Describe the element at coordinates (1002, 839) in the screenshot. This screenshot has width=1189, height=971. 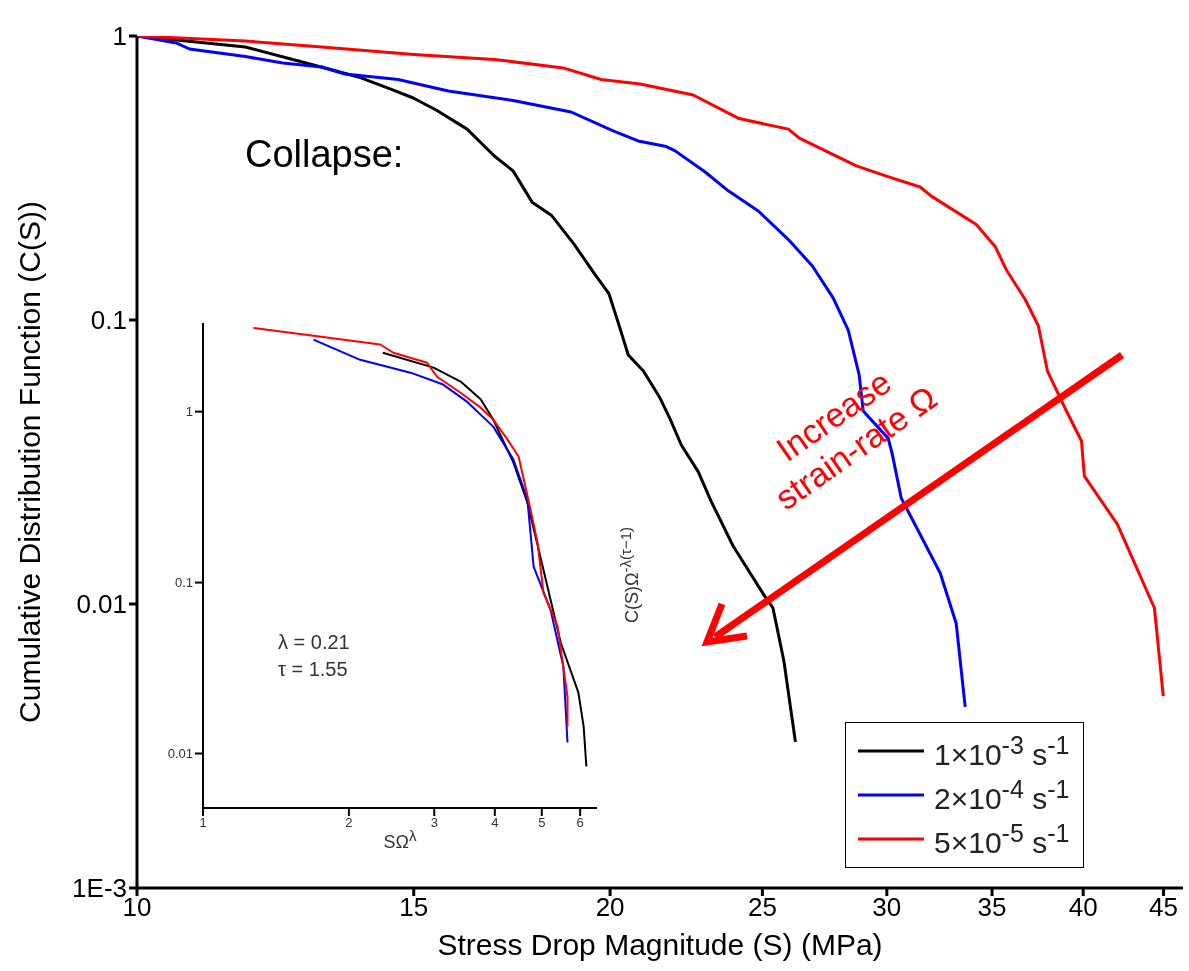
I see `legend-label: 5×10$^{-5}$ s$^{-1}$` at that location.